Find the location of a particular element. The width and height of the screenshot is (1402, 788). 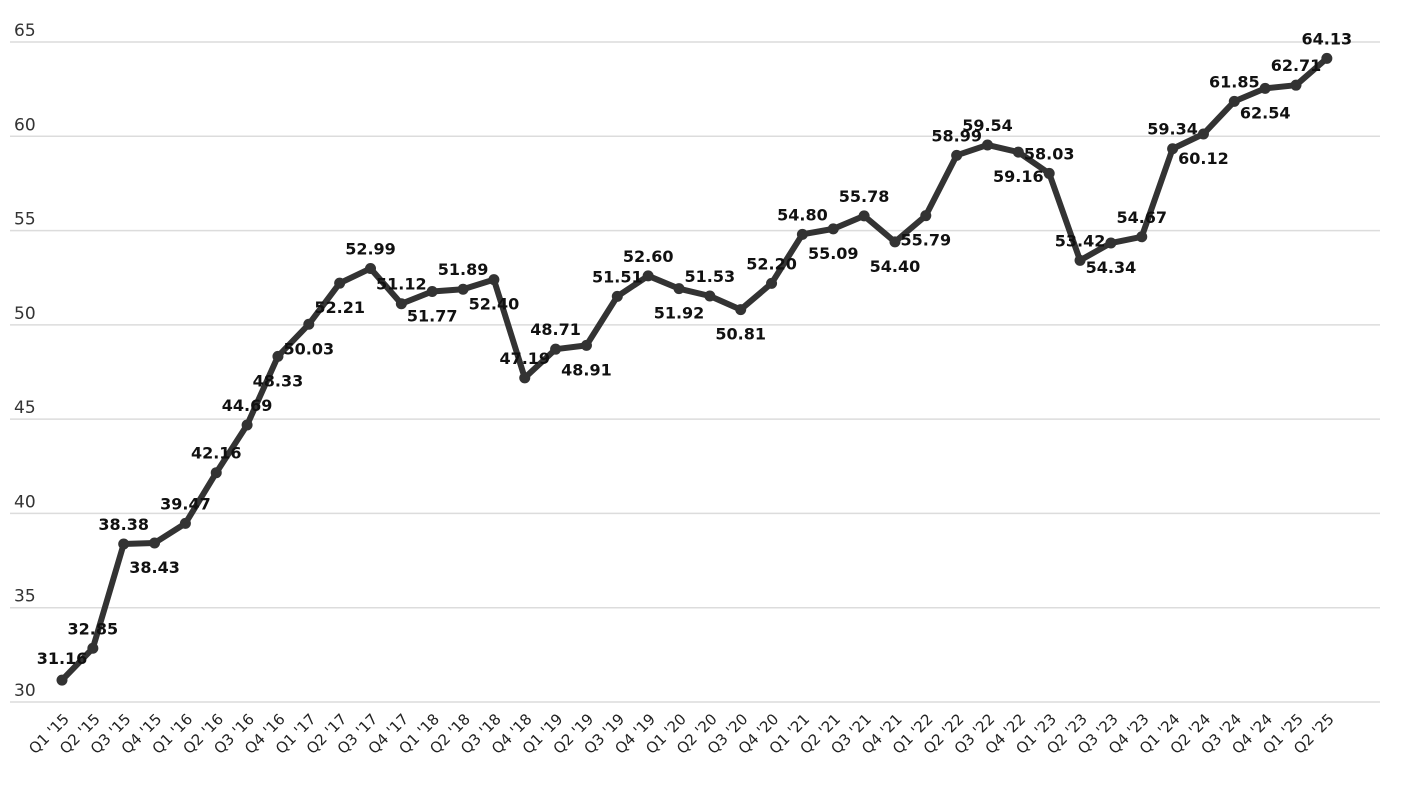

y-tick-label: 35 is located at coordinates (25, 597).